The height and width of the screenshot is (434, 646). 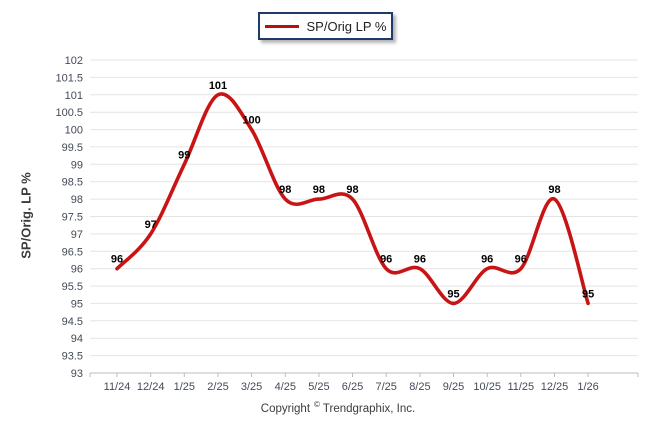 What do you see at coordinates (520, 387) in the screenshot?
I see `x-tick-label: 11/25` at bounding box center [520, 387].